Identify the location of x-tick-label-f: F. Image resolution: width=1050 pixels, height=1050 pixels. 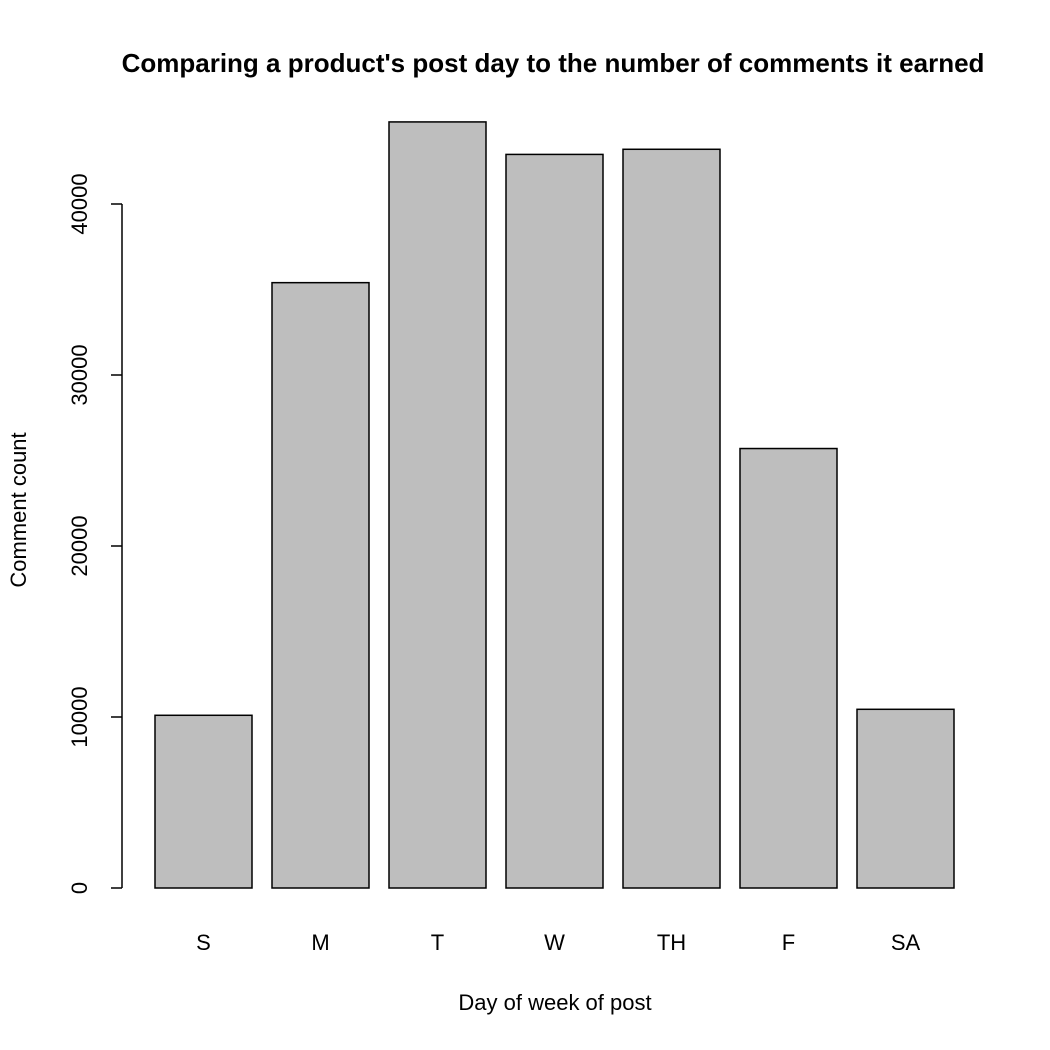
(788, 942).